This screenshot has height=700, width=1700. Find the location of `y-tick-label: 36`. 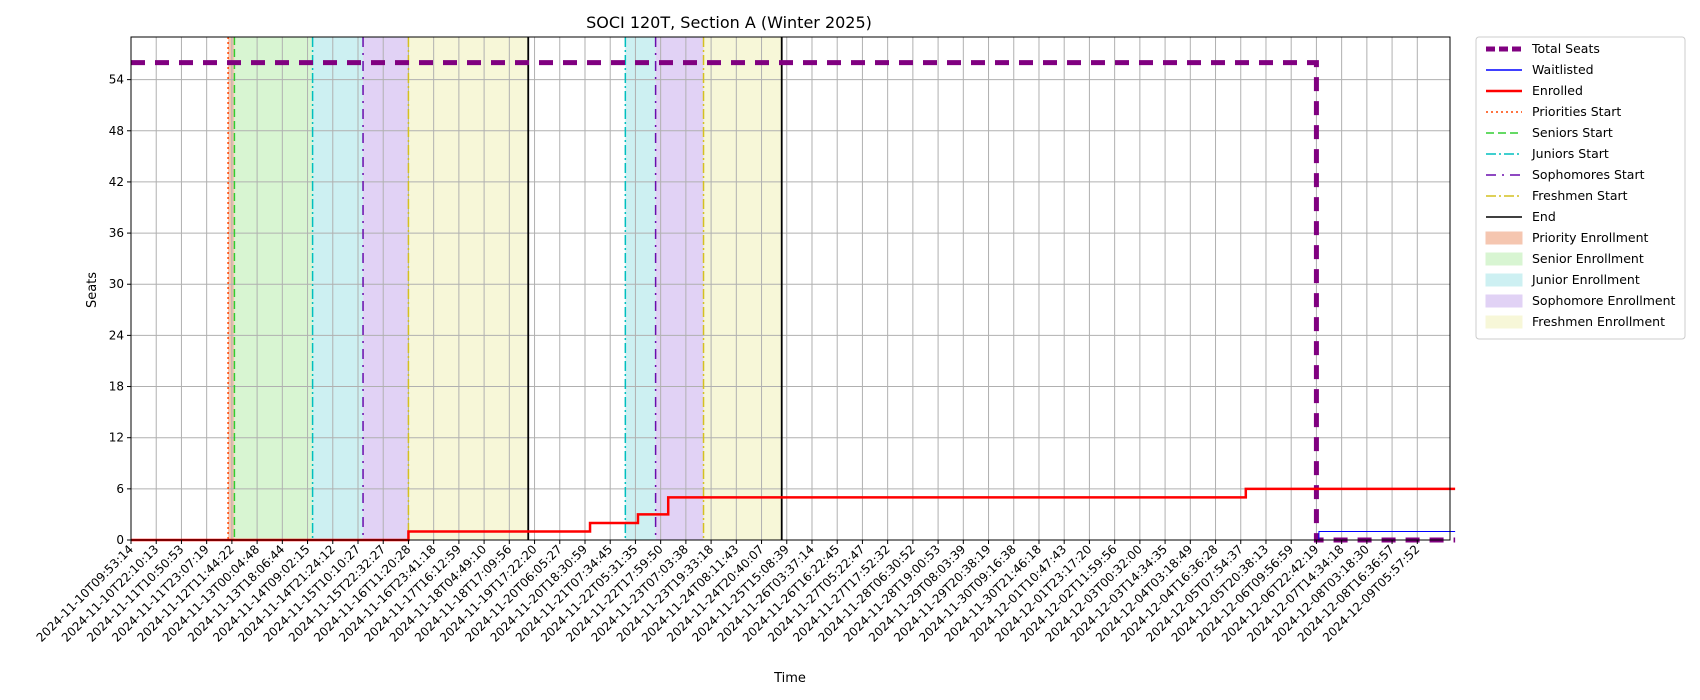

y-tick-label: 36 is located at coordinates (116, 233).